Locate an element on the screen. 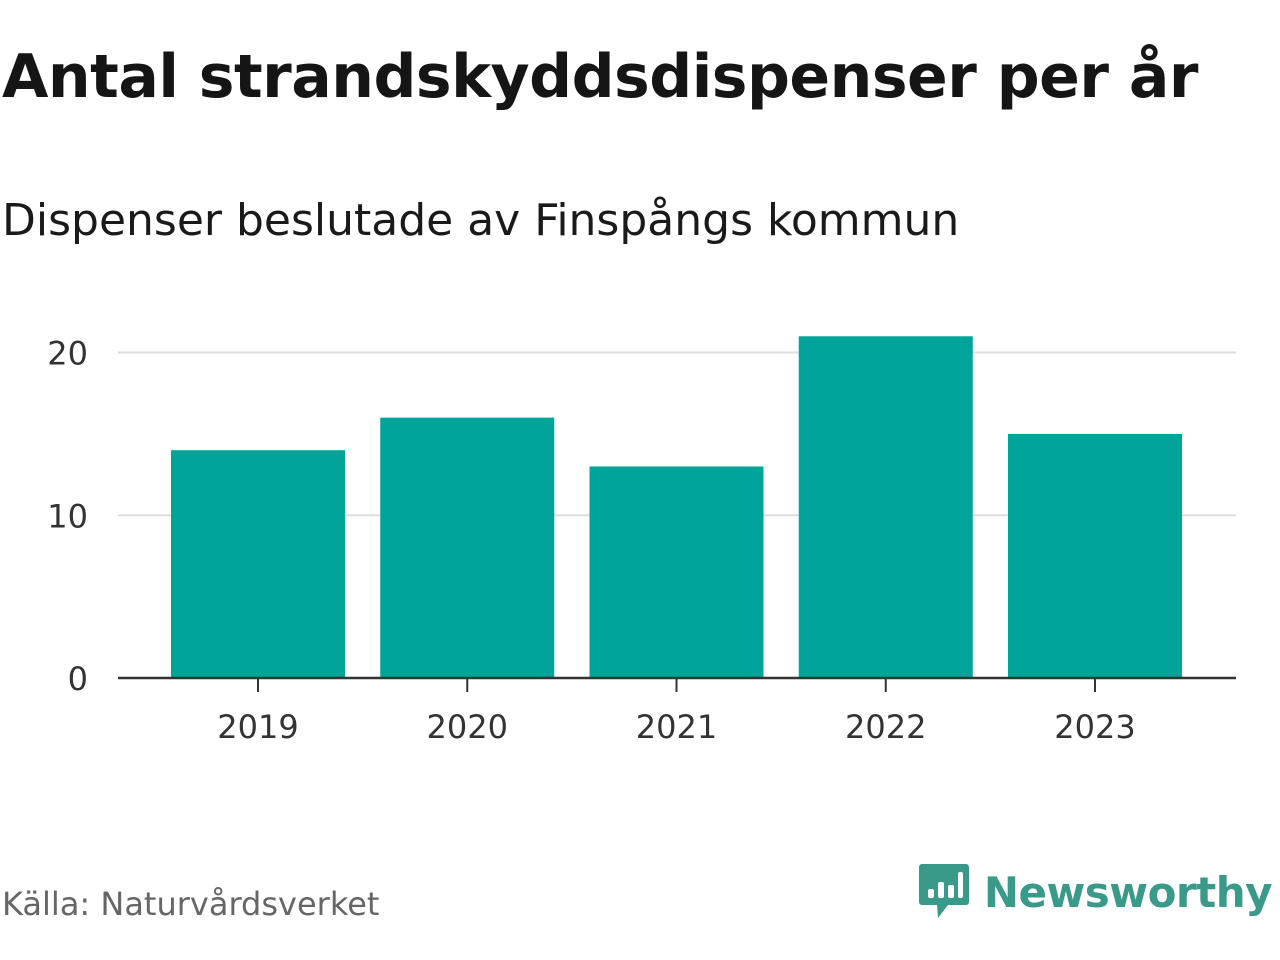 The width and height of the screenshot is (1280, 960). y-tick-label: 0 is located at coordinates (78, 679).